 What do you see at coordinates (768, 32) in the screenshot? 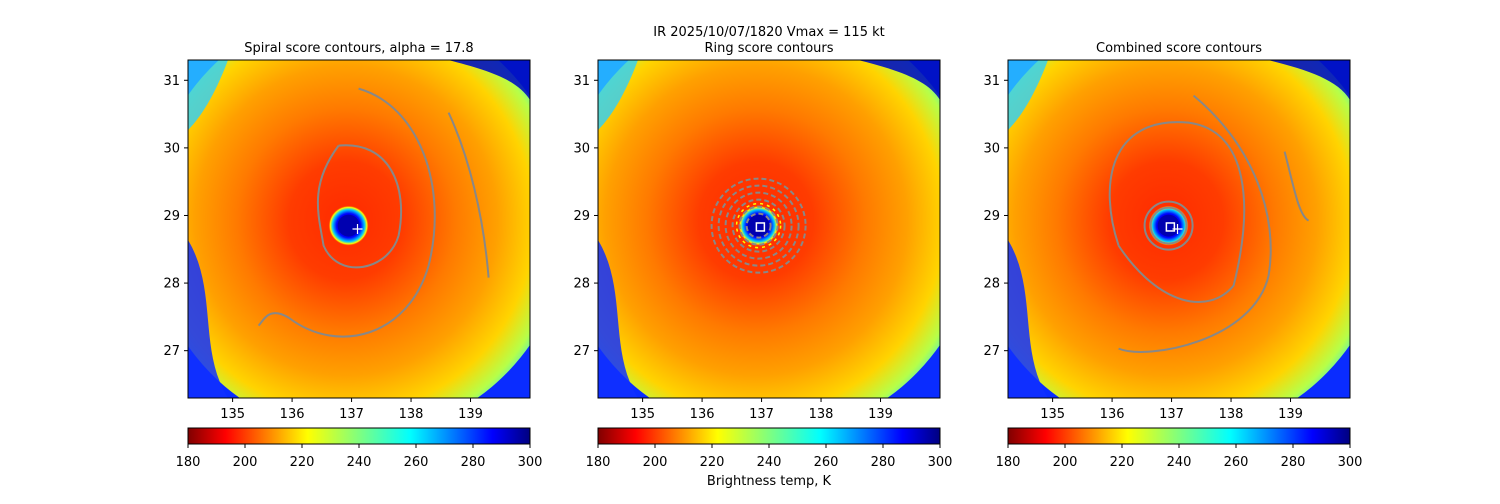
I see `figure-suptitle: IR 2025/10/07/1820 Vmax = 115 kt` at bounding box center [768, 32].